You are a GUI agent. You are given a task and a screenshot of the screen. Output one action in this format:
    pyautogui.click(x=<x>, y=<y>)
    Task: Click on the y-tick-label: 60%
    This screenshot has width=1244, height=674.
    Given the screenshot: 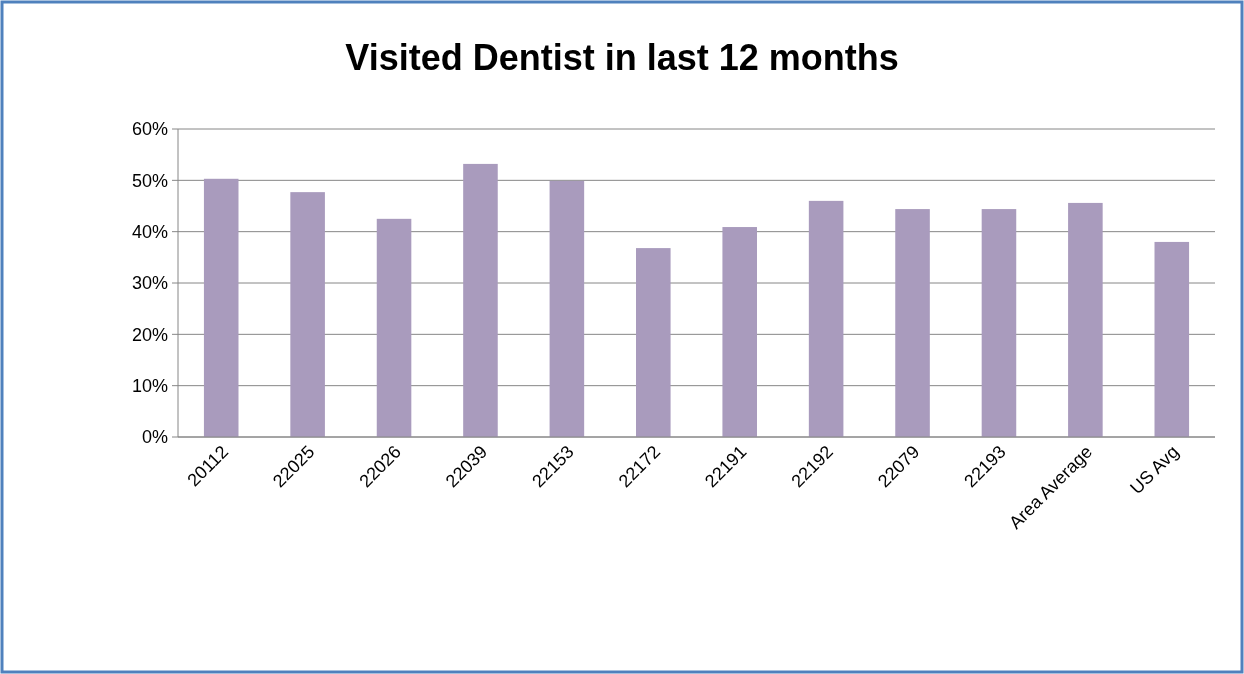 What is the action you would take?
    pyautogui.click(x=149, y=129)
    